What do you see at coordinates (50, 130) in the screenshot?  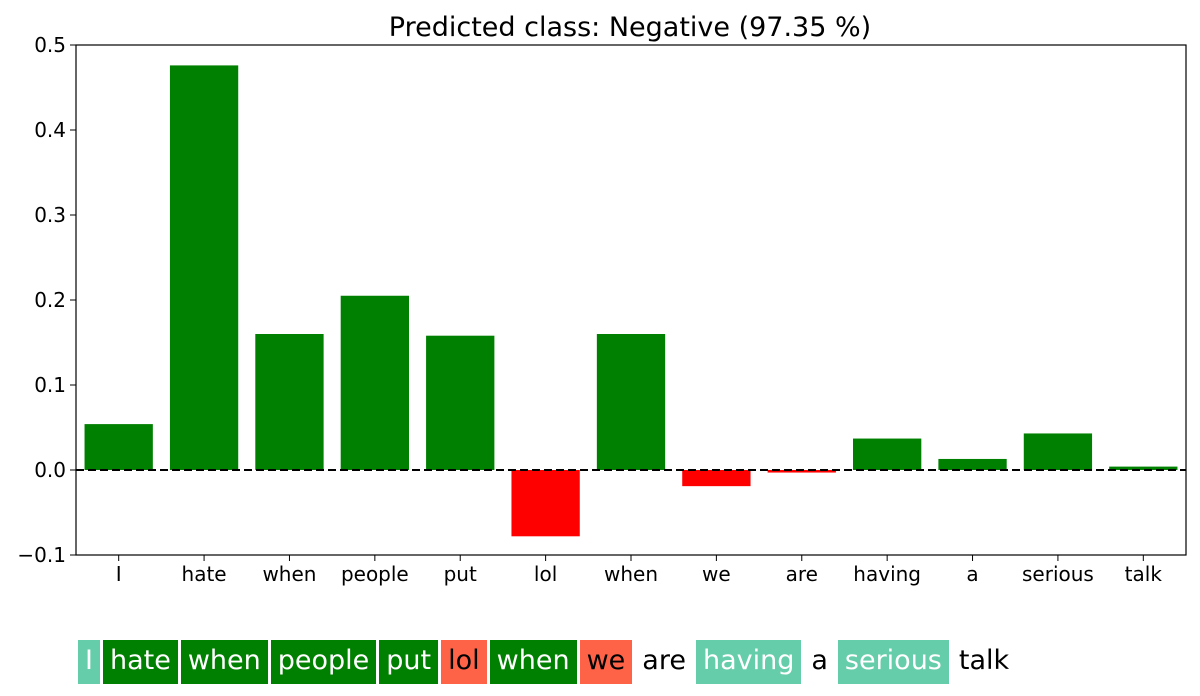 I see `y-tick-label: 0.4` at bounding box center [50, 130].